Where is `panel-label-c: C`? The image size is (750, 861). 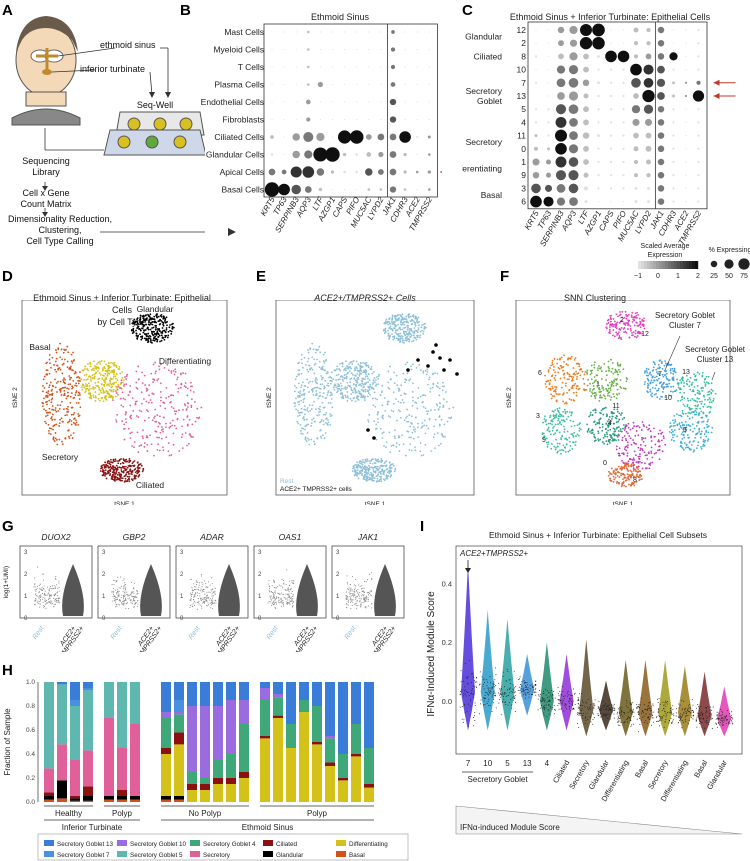 panel-label-c: C is located at coordinates (467, 10).